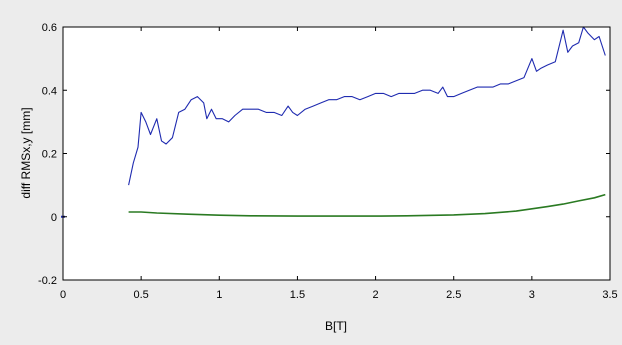 This screenshot has height=345, width=622. What do you see at coordinates (49, 155) in the screenshot?
I see `y-tick-label: 0.2` at bounding box center [49, 155].